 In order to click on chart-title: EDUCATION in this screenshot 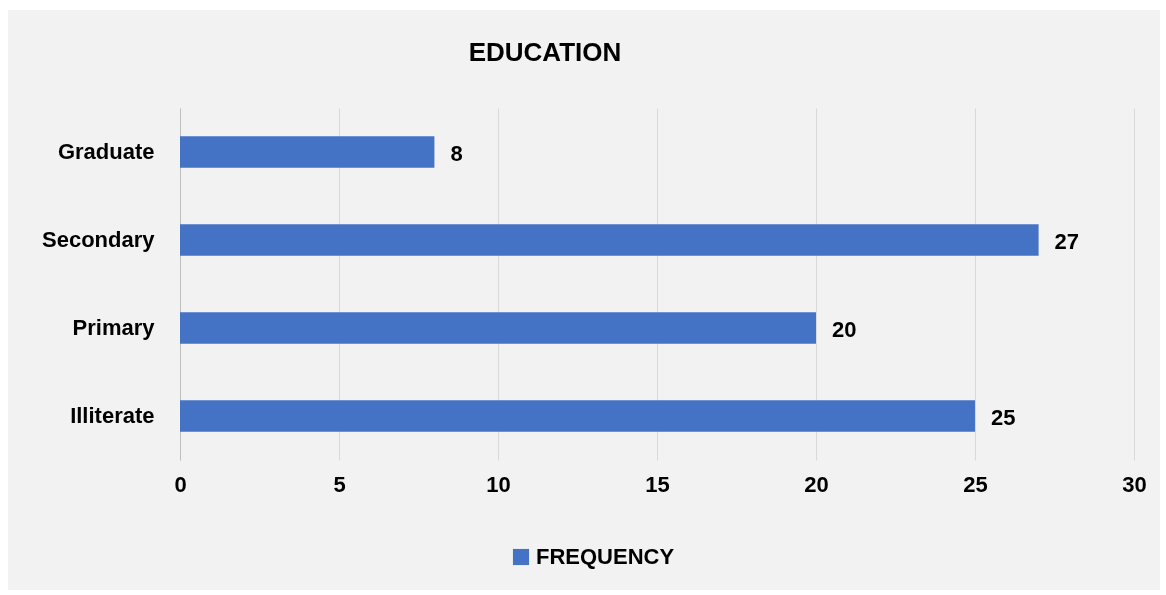, I will do `click(545, 52)`.